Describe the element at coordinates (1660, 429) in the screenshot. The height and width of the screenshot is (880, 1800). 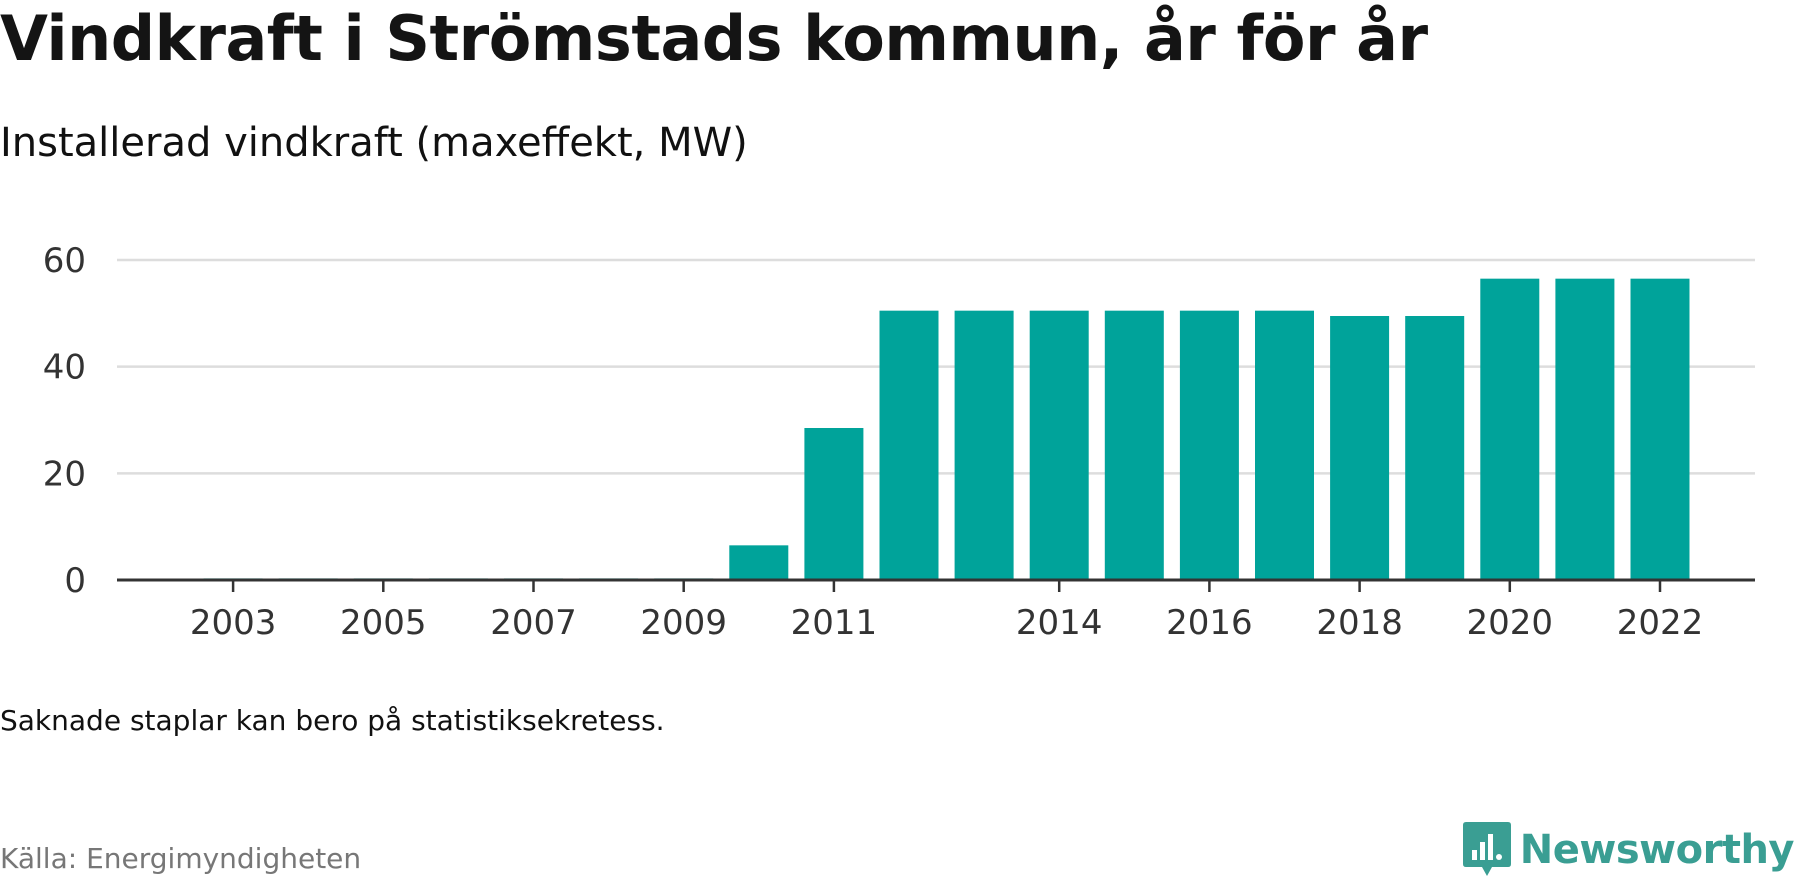
I see `bar-2022` at that location.